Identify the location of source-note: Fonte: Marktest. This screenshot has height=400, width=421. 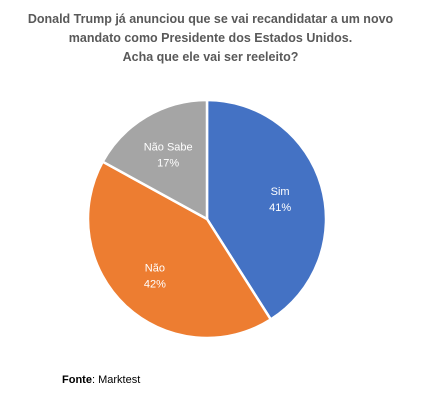
(101, 380).